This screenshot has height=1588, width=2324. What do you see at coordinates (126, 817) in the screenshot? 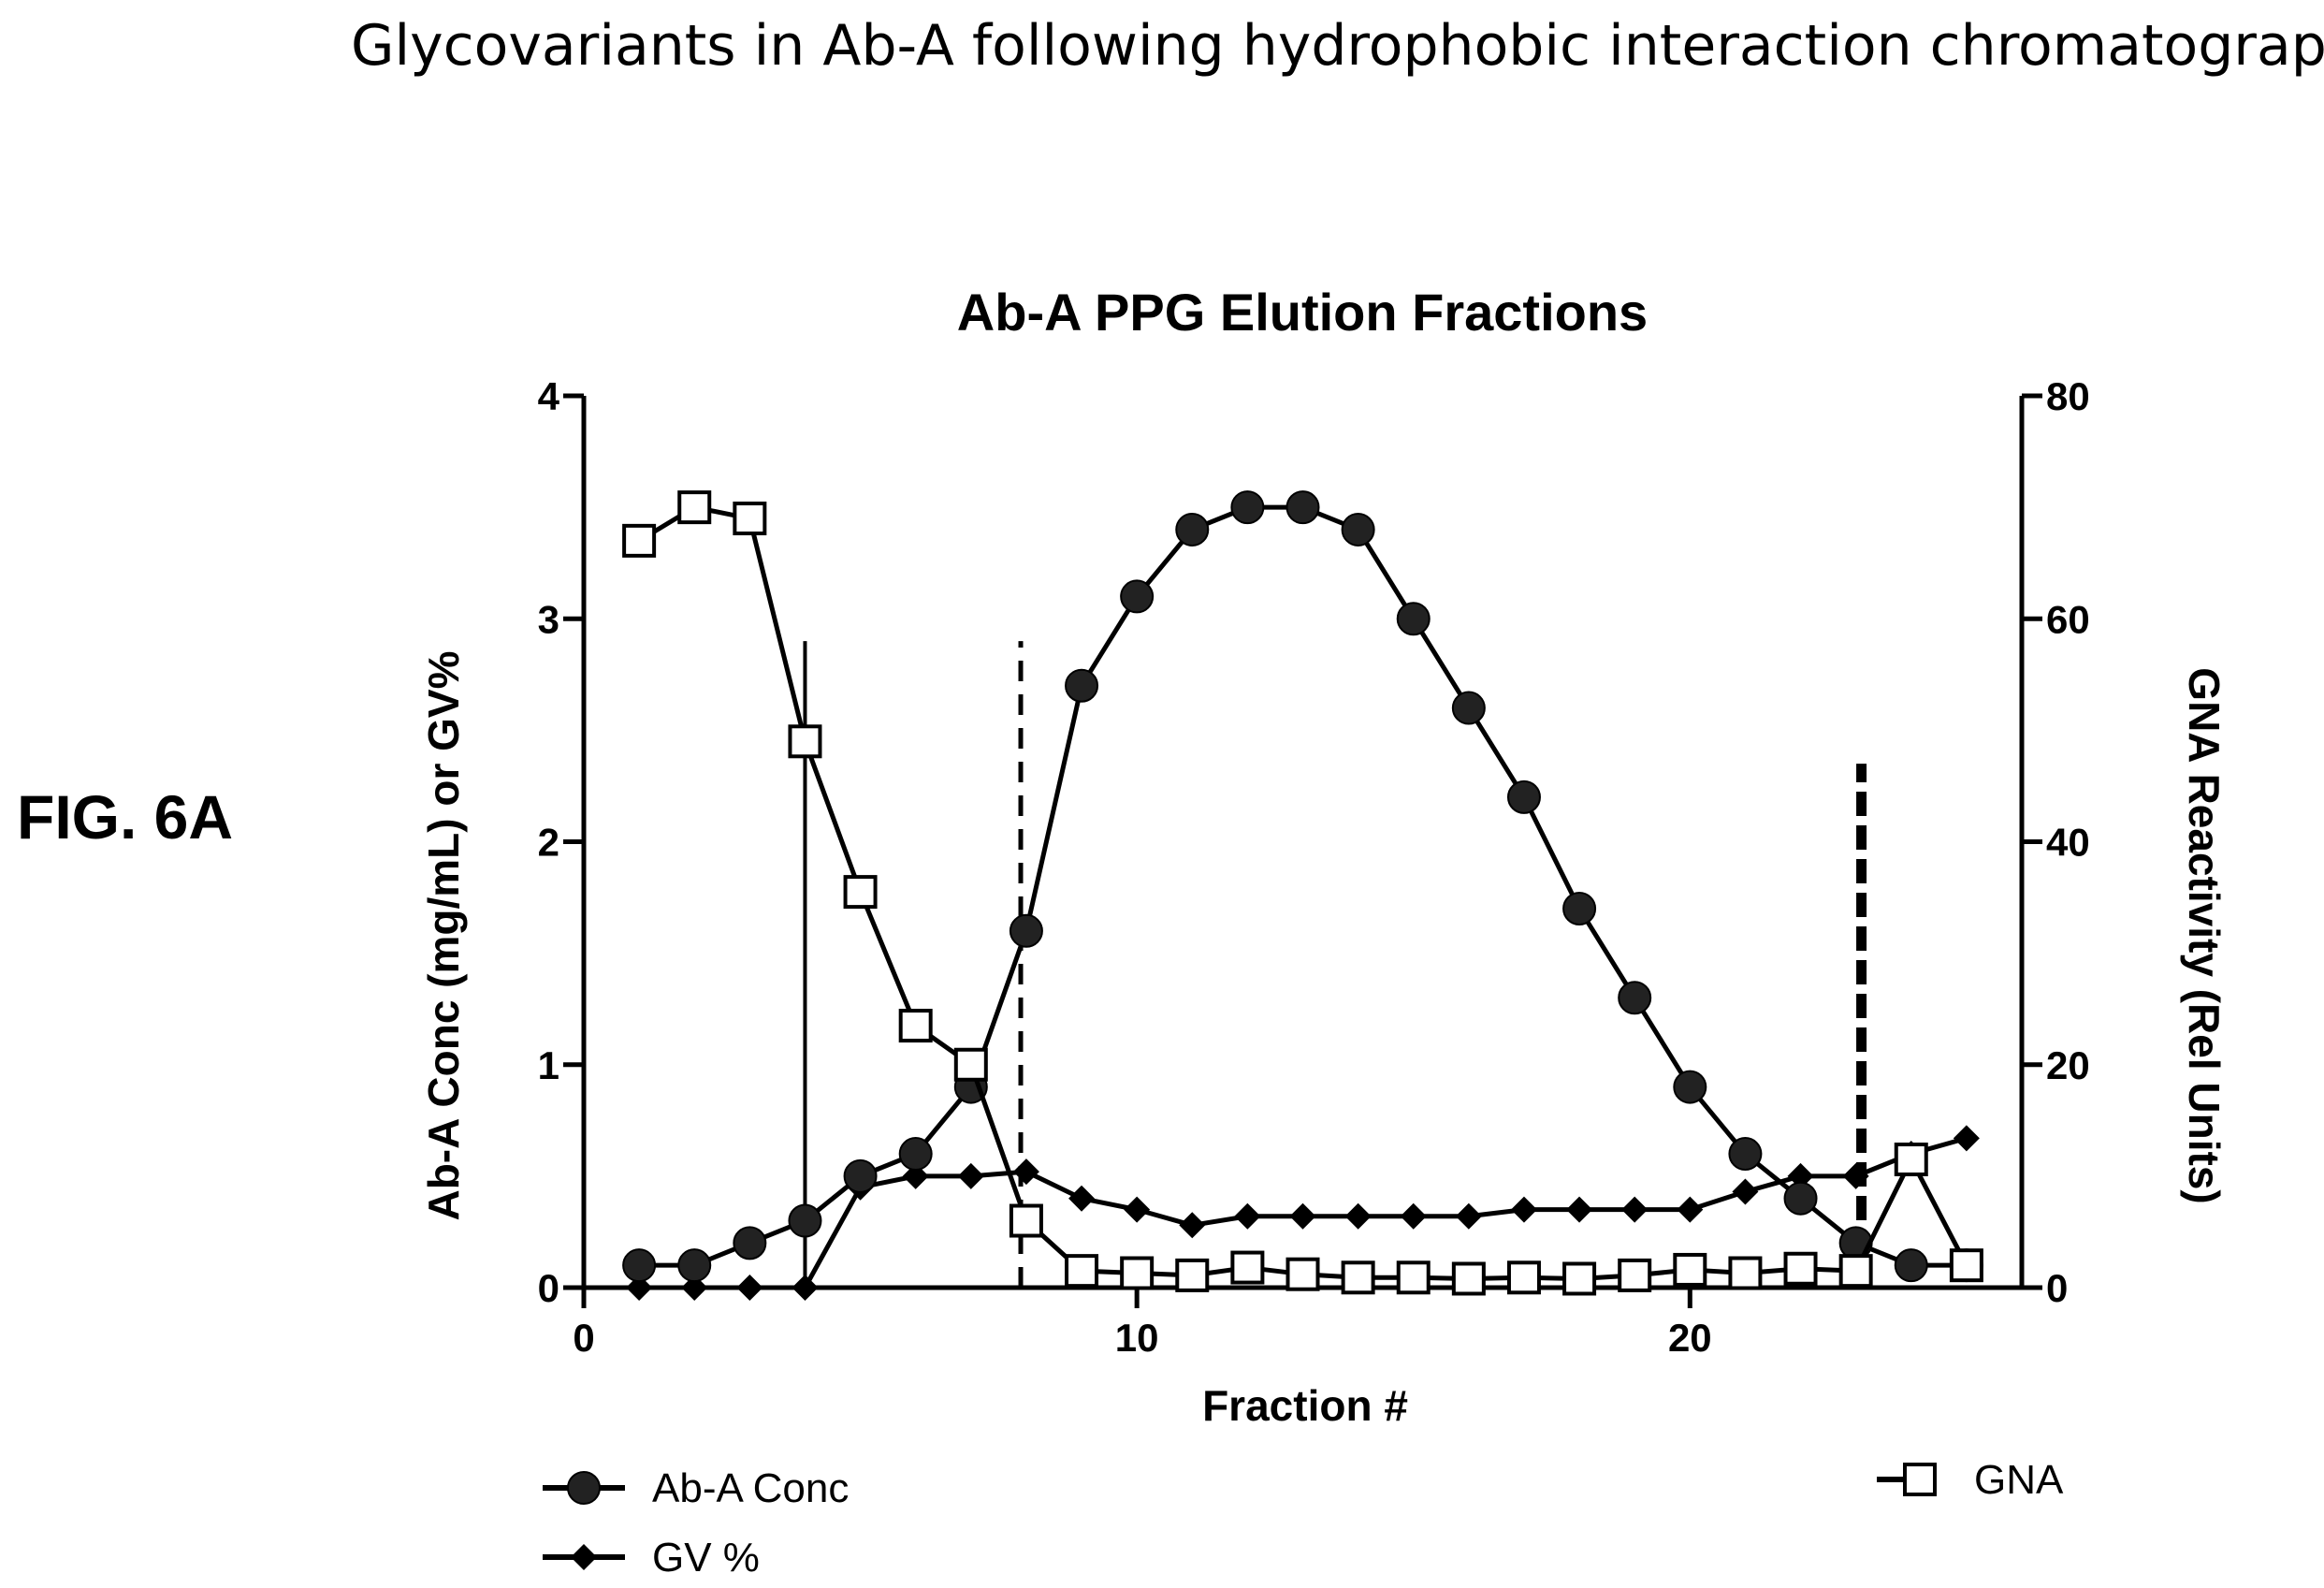
I see `figure-label: FIG. 6A` at bounding box center [126, 817].